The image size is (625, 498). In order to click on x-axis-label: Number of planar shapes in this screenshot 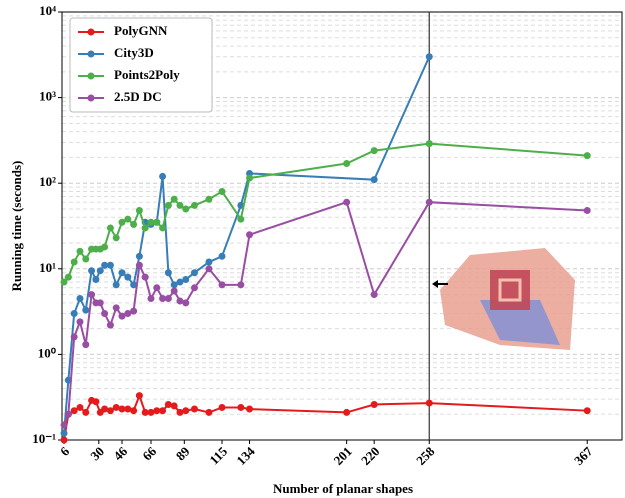, I will do `click(343, 488)`.